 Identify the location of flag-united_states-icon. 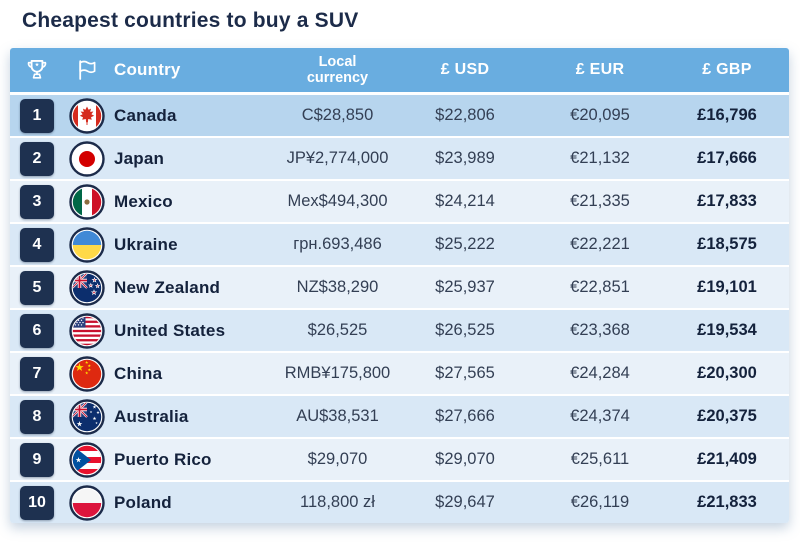
(87, 331).